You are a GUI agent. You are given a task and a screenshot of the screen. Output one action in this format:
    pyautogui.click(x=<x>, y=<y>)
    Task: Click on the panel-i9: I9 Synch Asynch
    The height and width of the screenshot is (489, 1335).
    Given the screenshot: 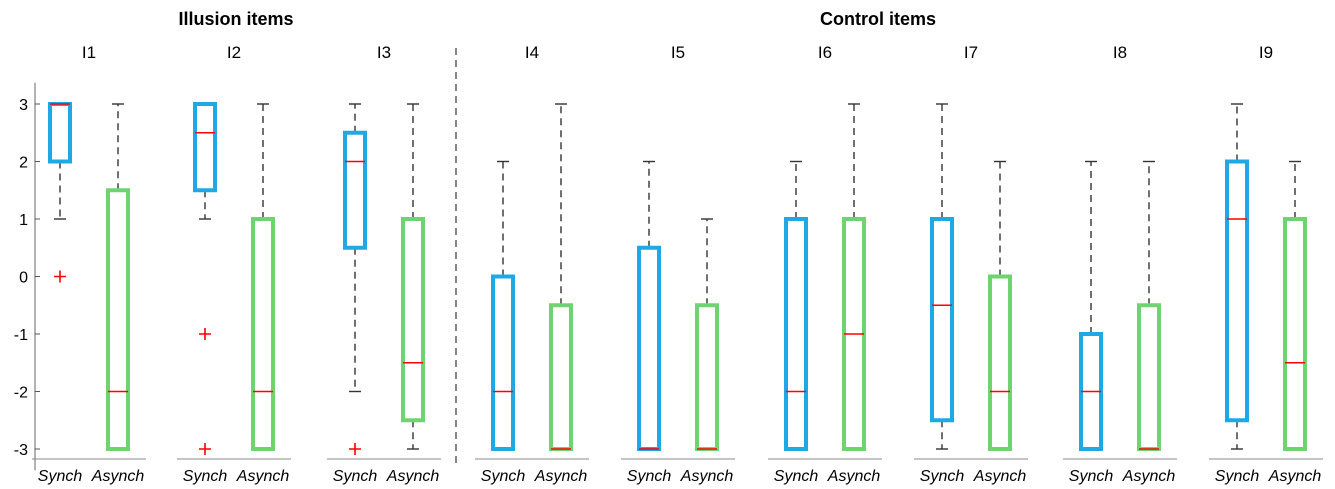 What is the action you would take?
    pyautogui.click(x=1266, y=264)
    